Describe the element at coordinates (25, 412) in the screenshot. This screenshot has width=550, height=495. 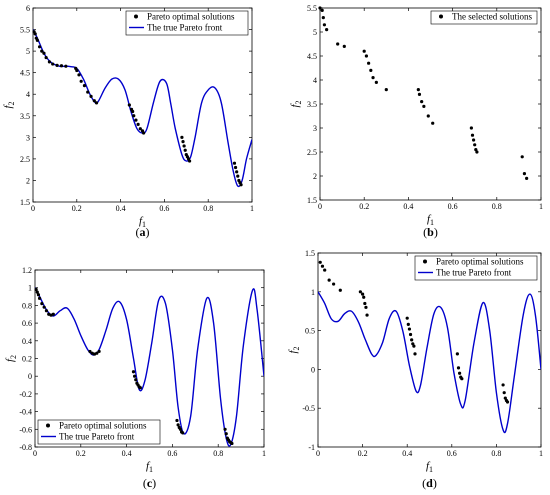
I see `y-tick-label: -0.4` at that location.